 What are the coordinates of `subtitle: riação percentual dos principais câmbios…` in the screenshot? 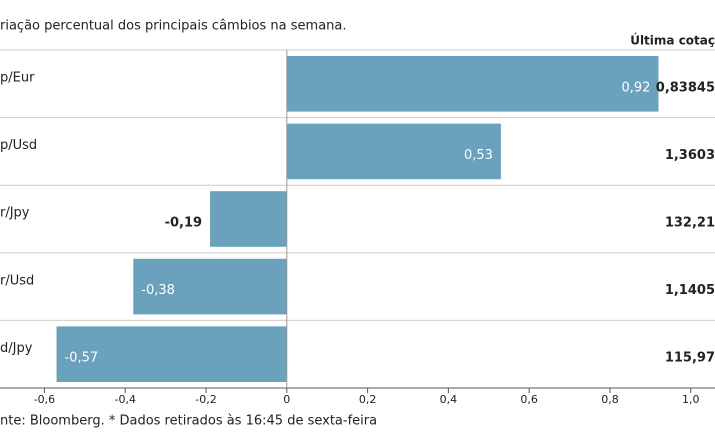 It's located at (173, 26).